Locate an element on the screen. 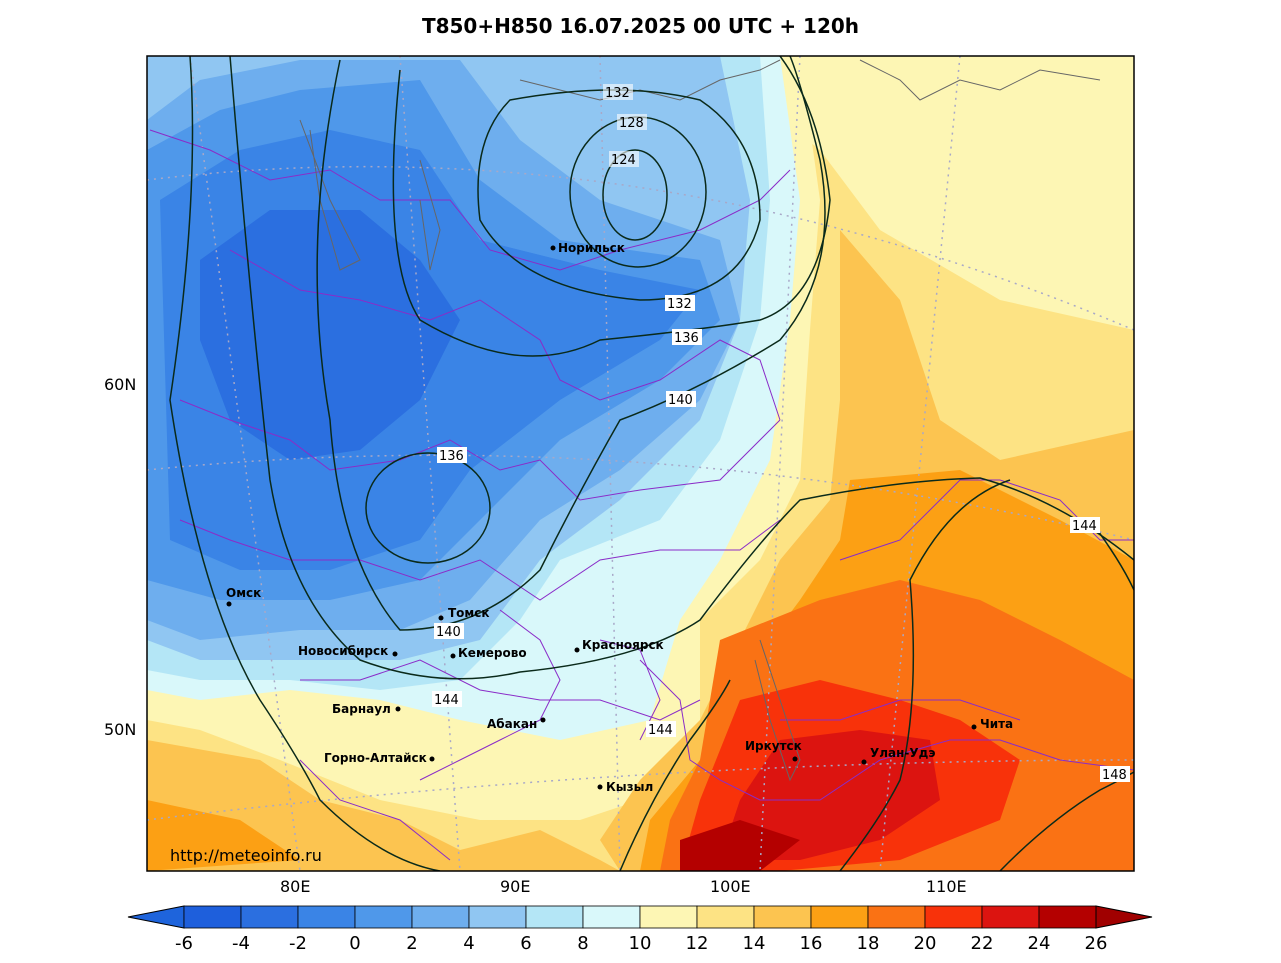 Image resolution: width=1281 pixels, height=963 pixels. colorbar-tick-label: 22 is located at coordinates (982, 943).